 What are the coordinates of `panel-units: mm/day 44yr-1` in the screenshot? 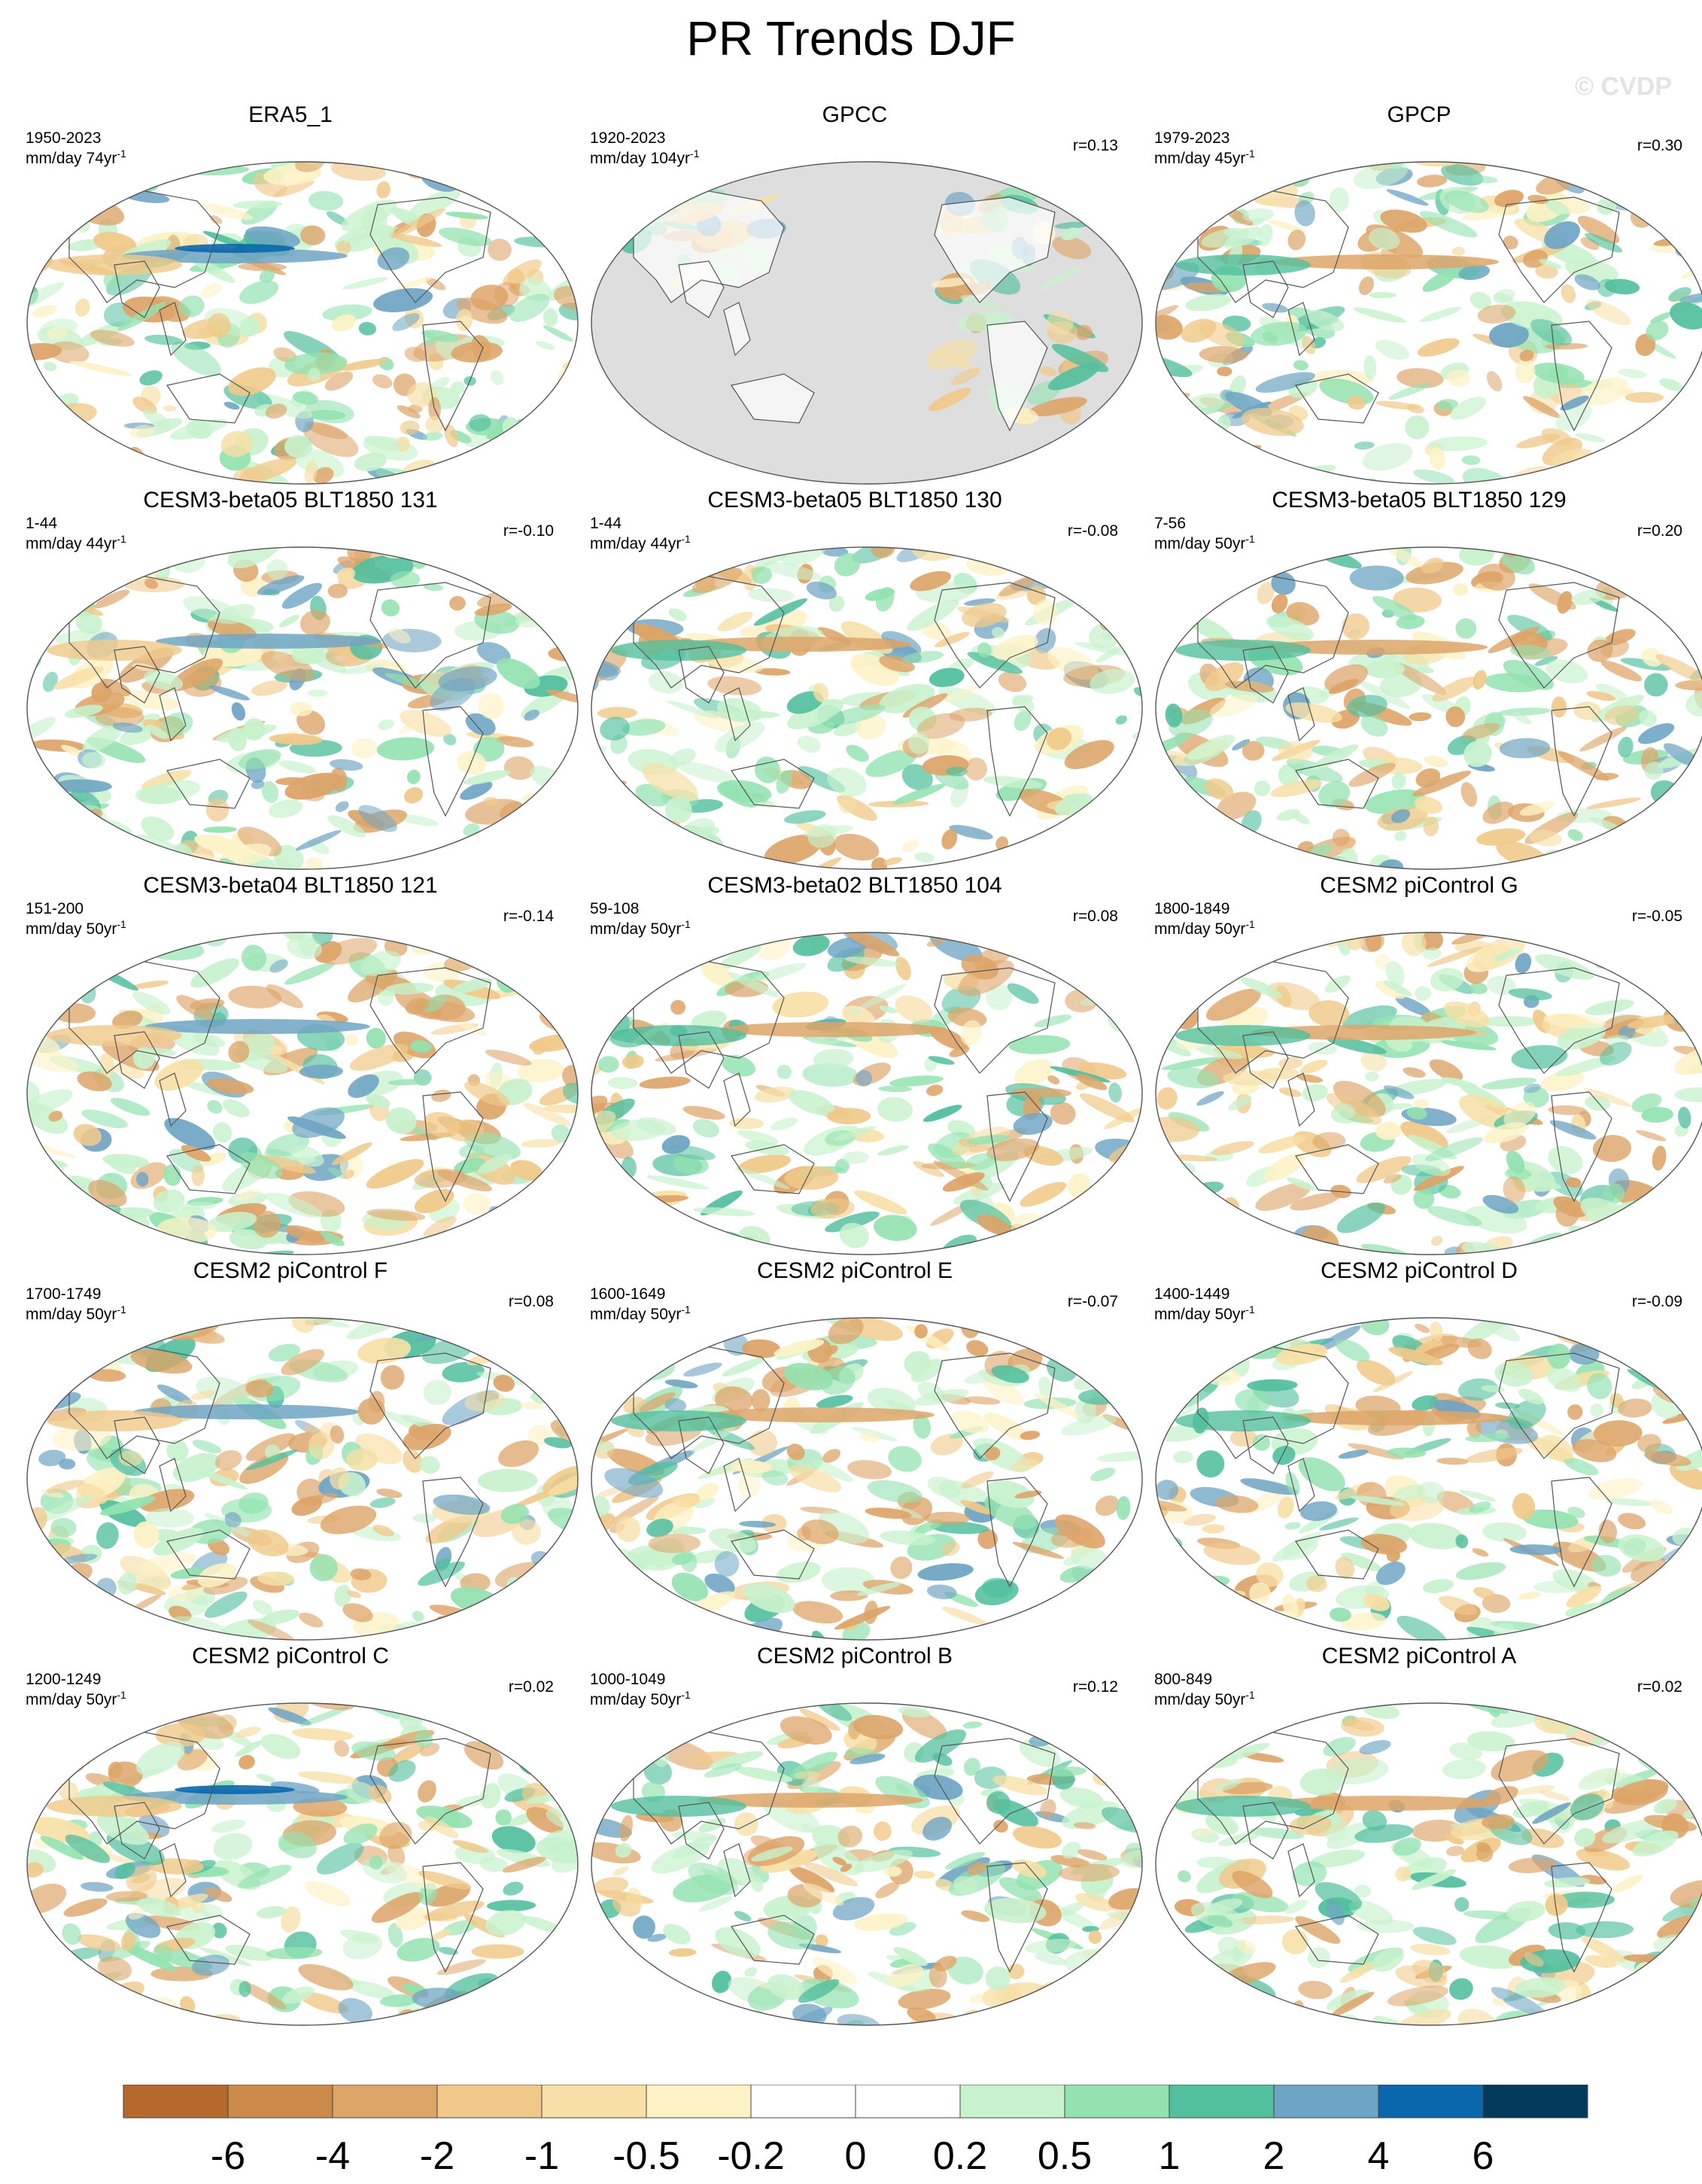 It's located at (76, 543).